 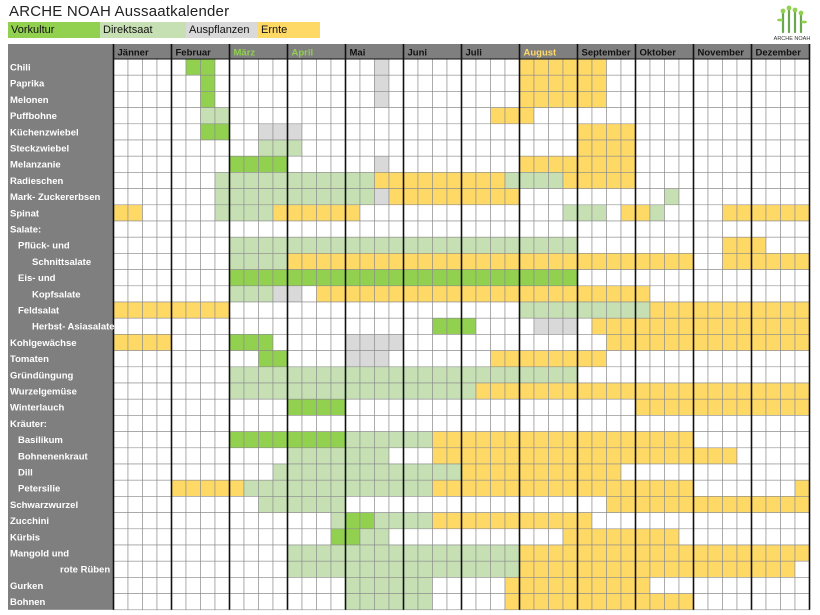 What do you see at coordinates (358, 53) in the screenshot?
I see `month-label: Mai` at bounding box center [358, 53].